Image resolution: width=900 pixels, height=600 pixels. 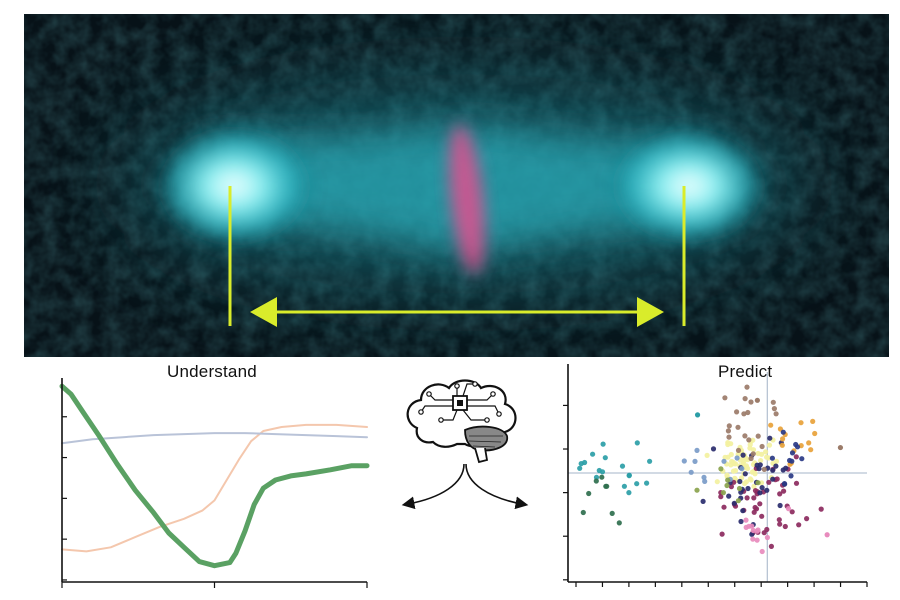 What do you see at coordinates (689, 186) in the screenshot?
I see `right-spindle-pole` at bounding box center [689, 186].